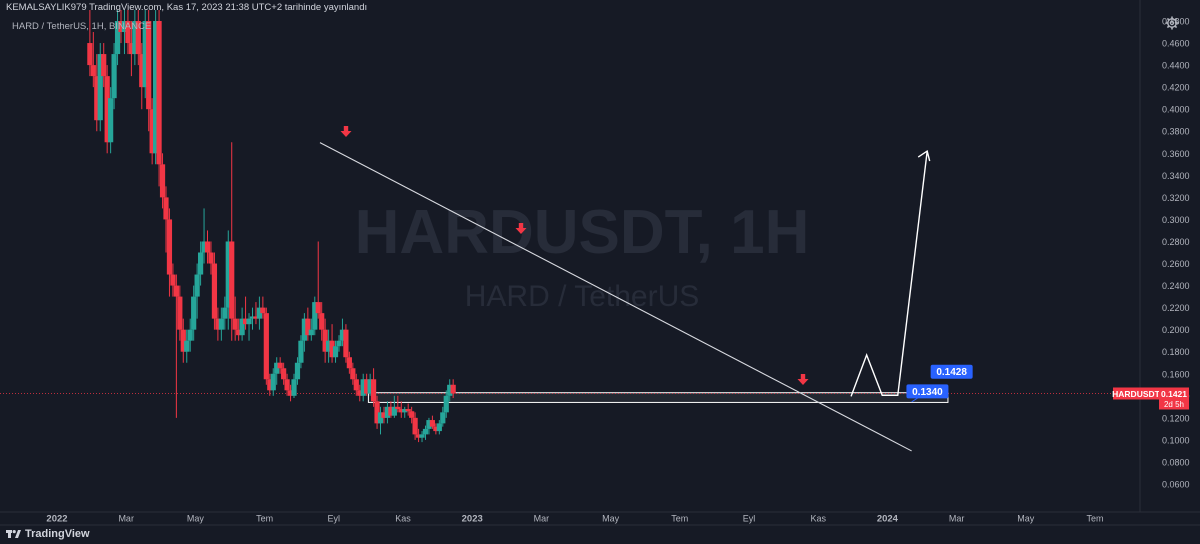 The image size is (1200, 544). What do you see at coordinates (48, 534) in the screenshot?
I see `tradingview-logo: TradingView` at bounding box center [48, 534].